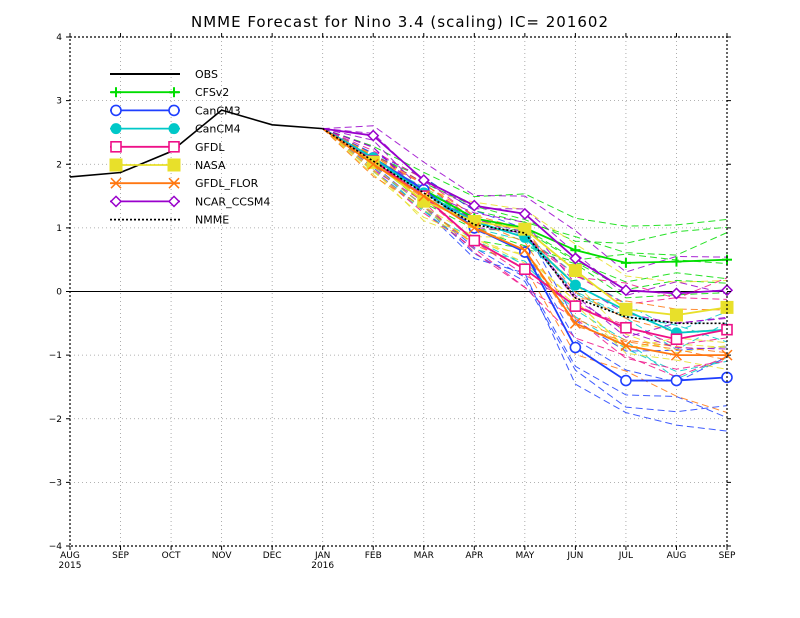 The image size is (800, 618). What do you see at coordinates (59, 229) in the screenshot?
I see `y-tick-label: 1` at bounding box center [59, 229].